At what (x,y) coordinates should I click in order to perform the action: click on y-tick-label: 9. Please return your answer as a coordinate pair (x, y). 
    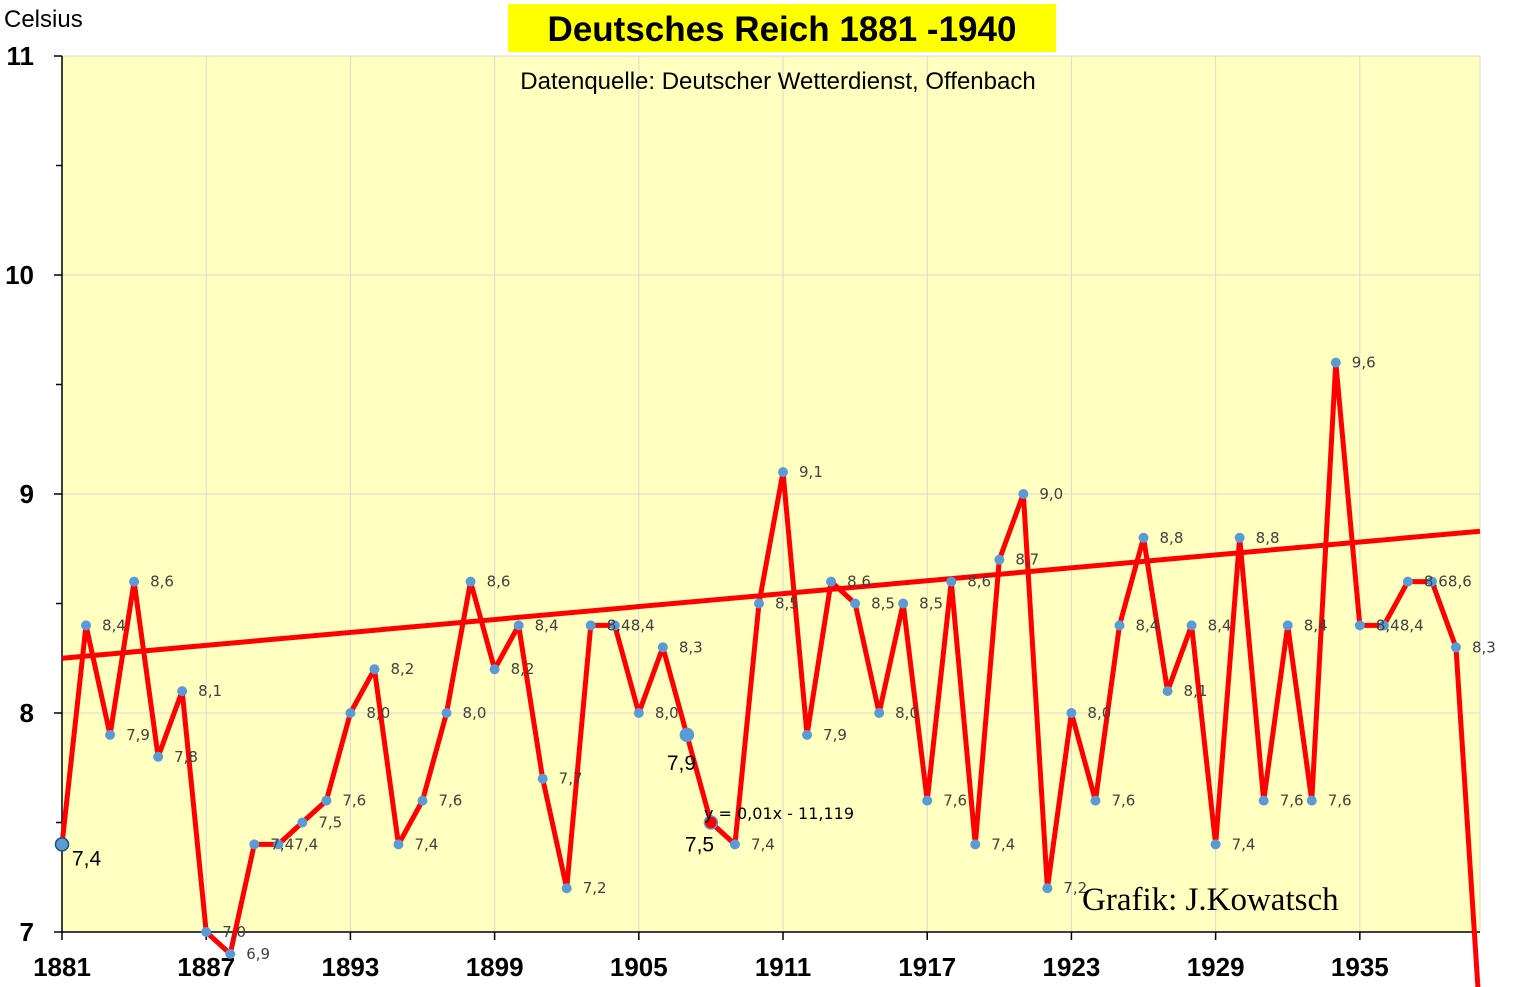
    Looking at the image, I should click on (27, 494).